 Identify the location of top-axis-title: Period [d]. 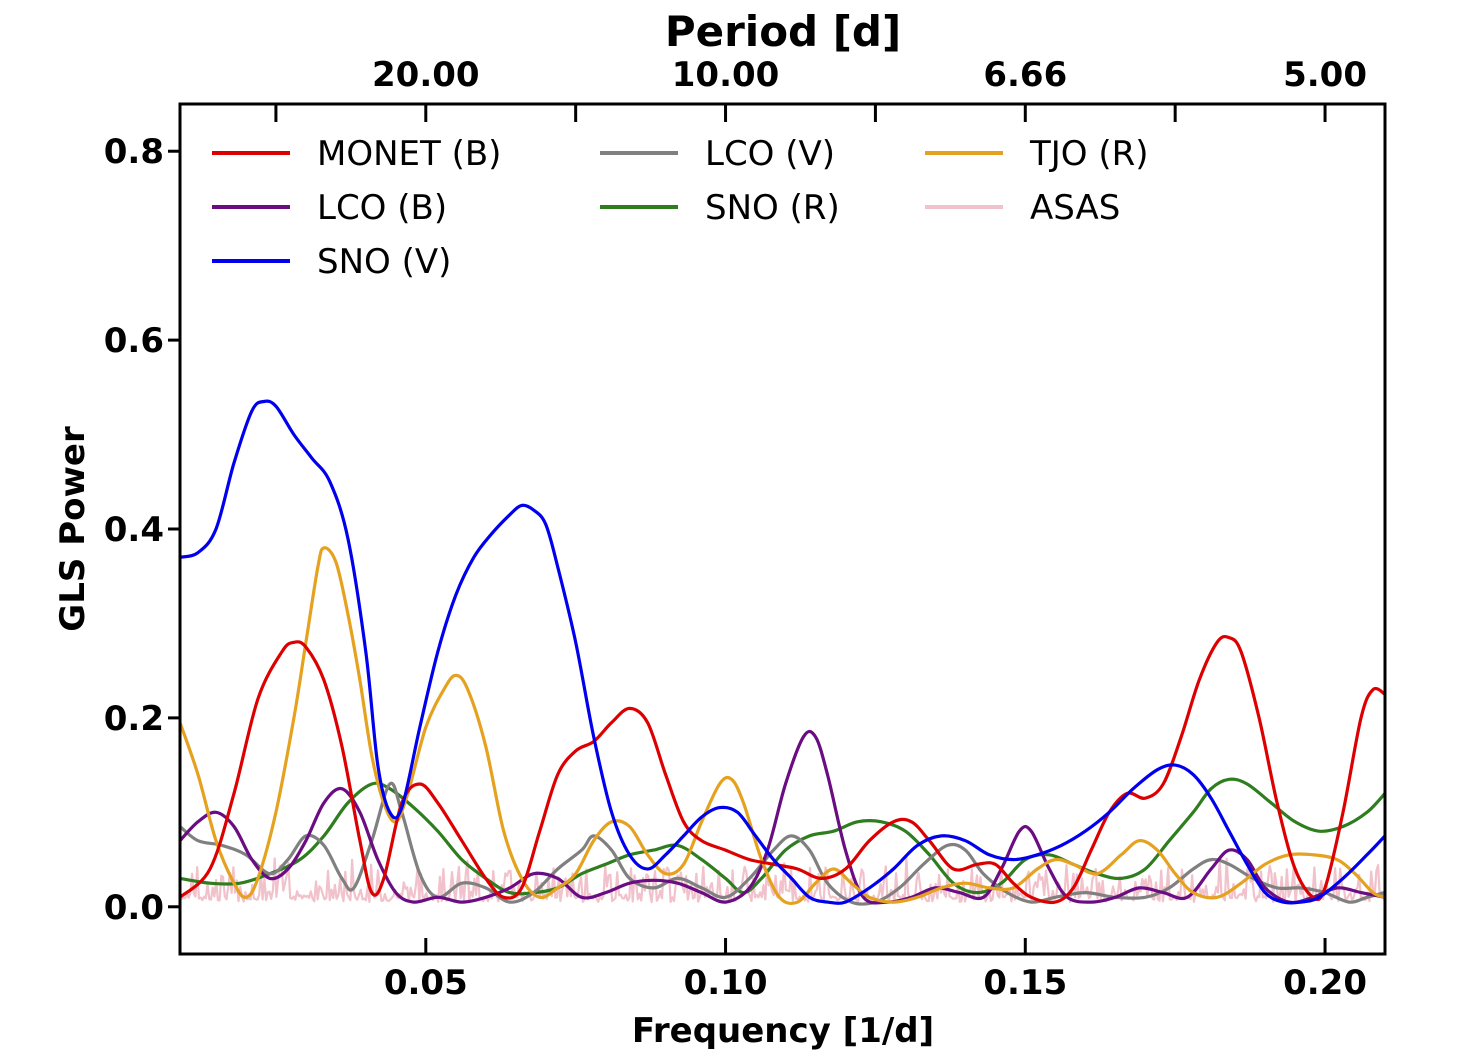
(783, 31).